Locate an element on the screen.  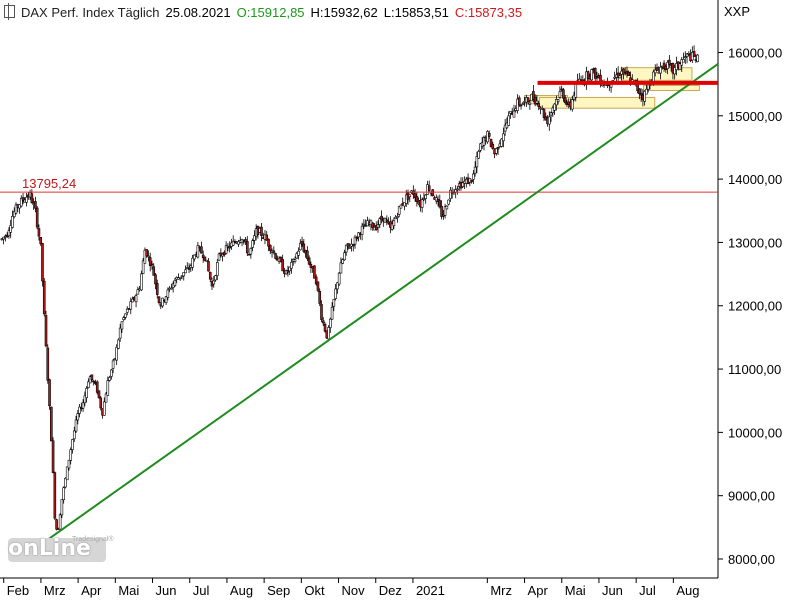
low-value: L:15853,51 is located at coordinates (416, 12).